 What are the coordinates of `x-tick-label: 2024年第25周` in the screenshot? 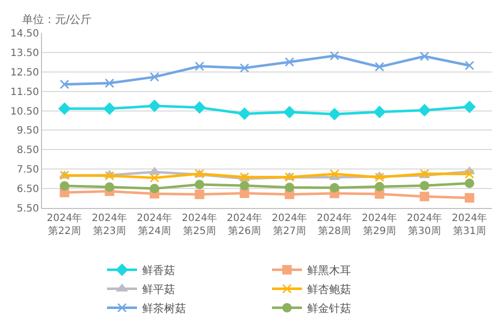 It's located at (200, 224).